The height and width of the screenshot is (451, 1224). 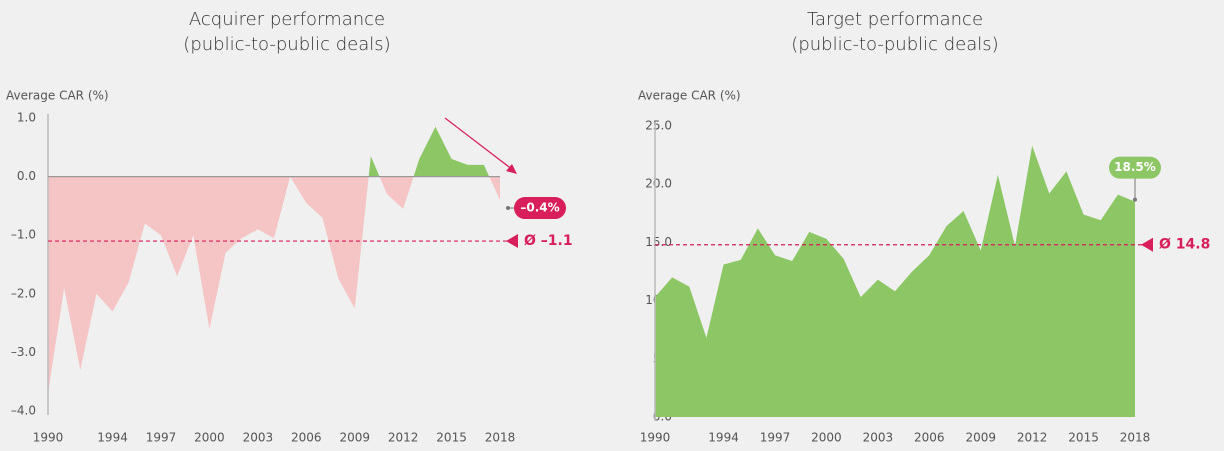 What do you see at coordinates (511, 169) in the screenshot?
I see `trend-arrowhead` at bounding box center [511, 169].